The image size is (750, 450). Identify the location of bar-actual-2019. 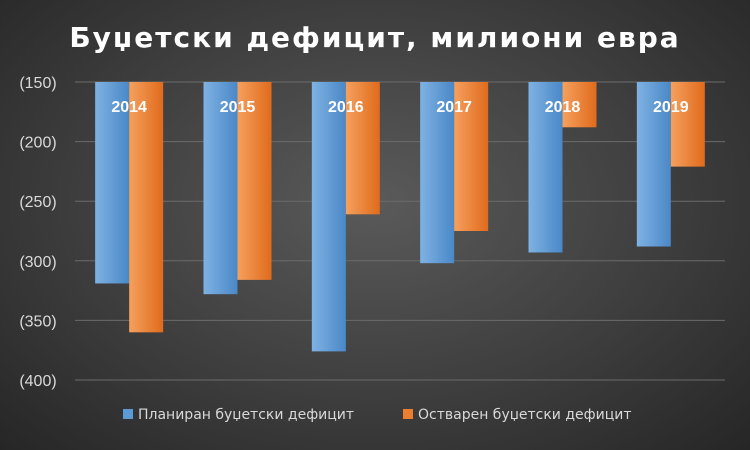
(687, 124).